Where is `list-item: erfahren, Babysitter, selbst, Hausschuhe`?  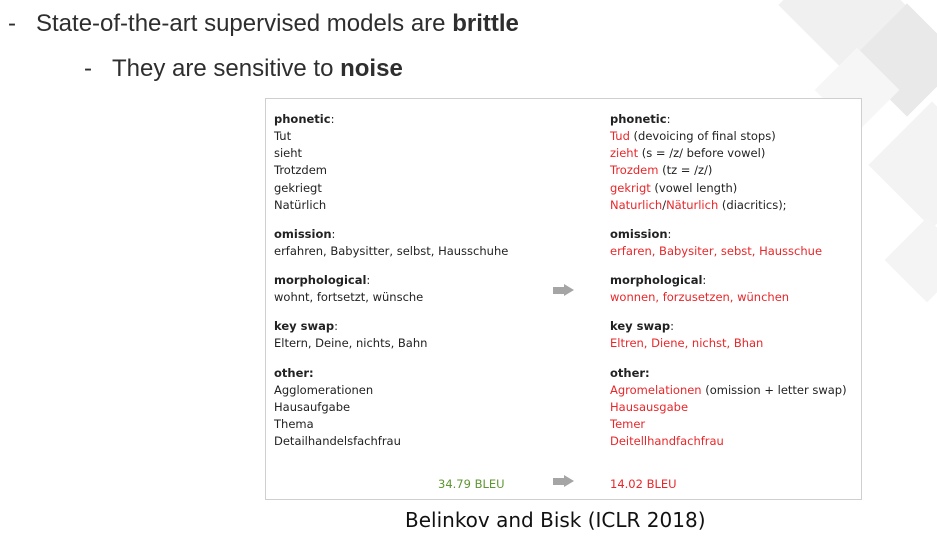 list-item: erfahren, Babysitter, selbst, Hausschuhe is located at coordinates (391, 251).